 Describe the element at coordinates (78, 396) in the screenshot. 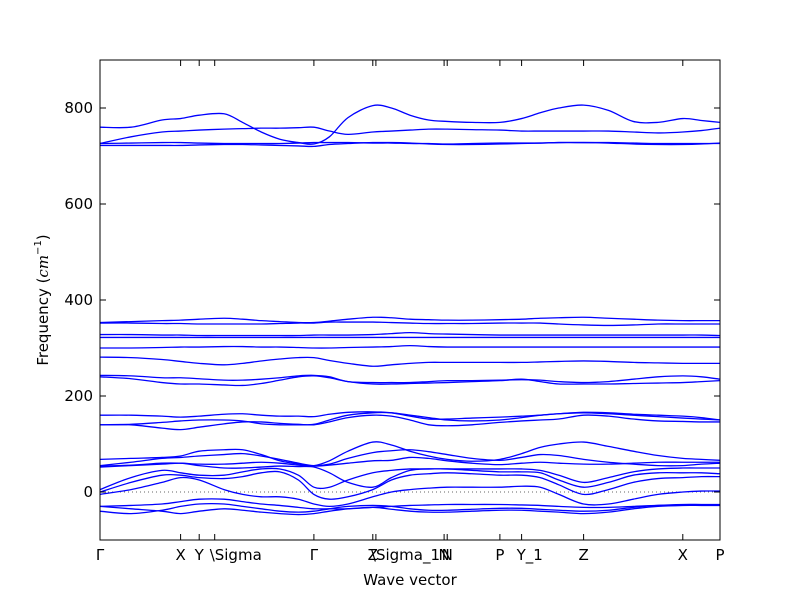

I see `y-tick-label: 200` at that location.